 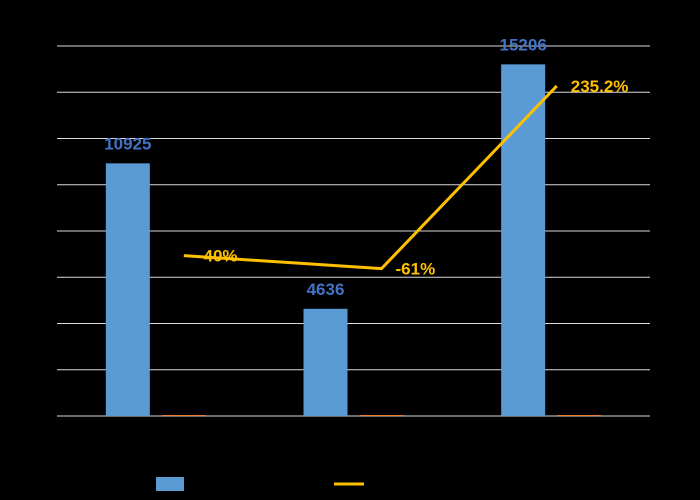 What do you see at coordinates (523, 44) in the screenshot?
I see `bar-value-label: 15206` at bounding box center [523, 44].